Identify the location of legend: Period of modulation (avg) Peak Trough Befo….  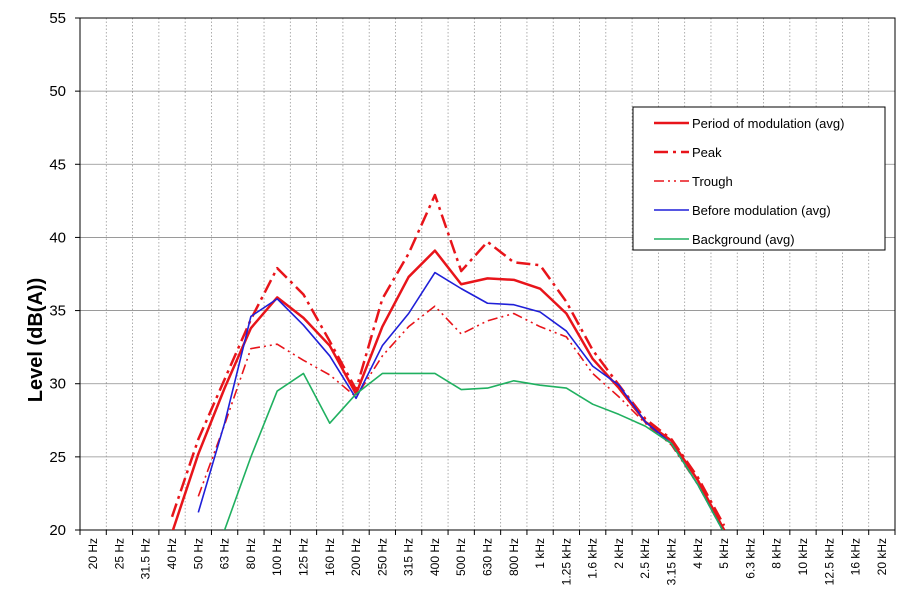
(759, 178).